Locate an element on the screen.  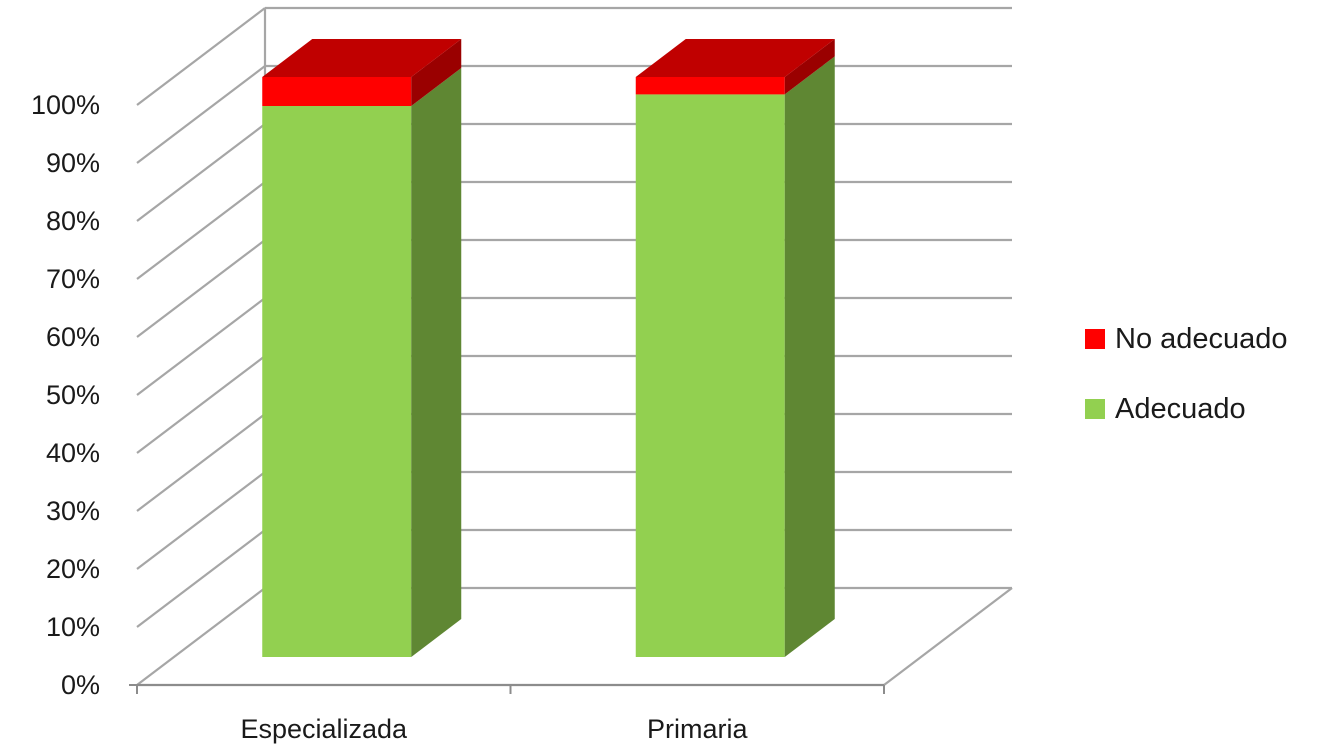
floor-right-edge is located at coordinates (948, 636).